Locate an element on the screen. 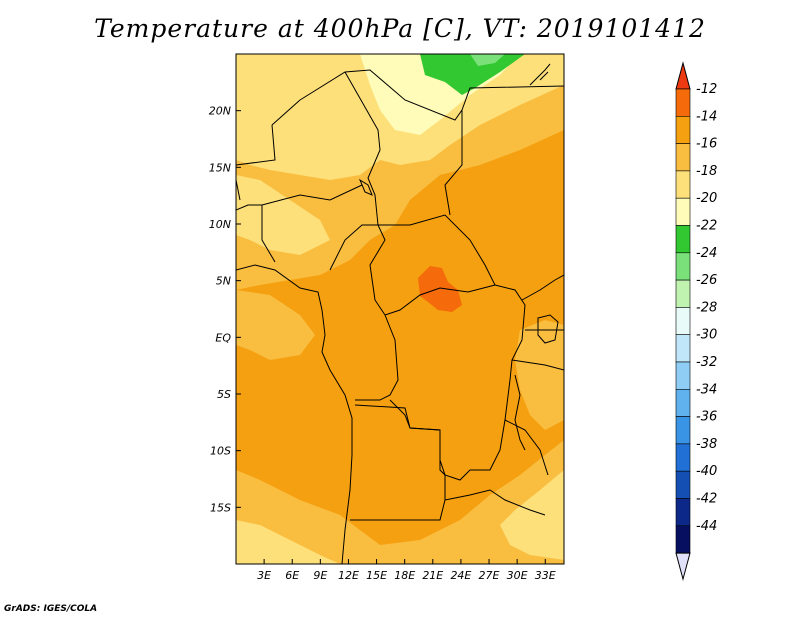 The image size is (800, 618). border-nigeria-cameroon is located at coordinates (357, 270).